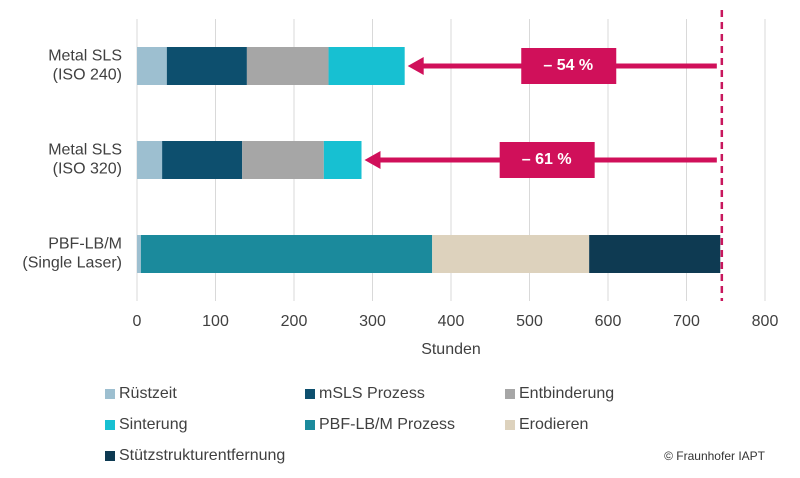 The image size is (800, 478). What do you see at coordinates (202, 455) in the screenshot?
I see `legend-label: Stützstrukturentfernung` at bounding box center [202, 455].